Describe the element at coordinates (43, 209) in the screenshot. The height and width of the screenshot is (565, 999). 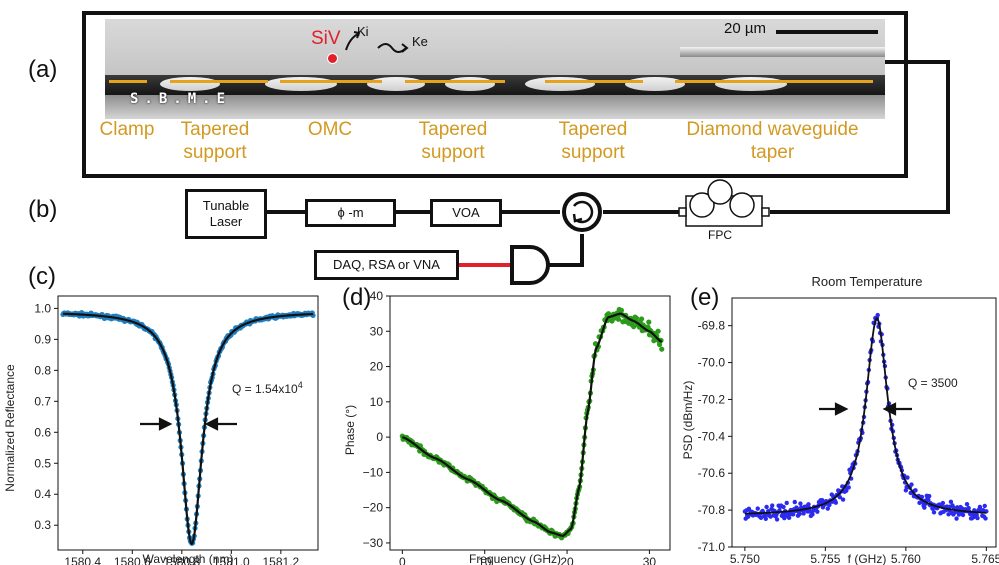
I see `panel-label-b: (b)` at that location.